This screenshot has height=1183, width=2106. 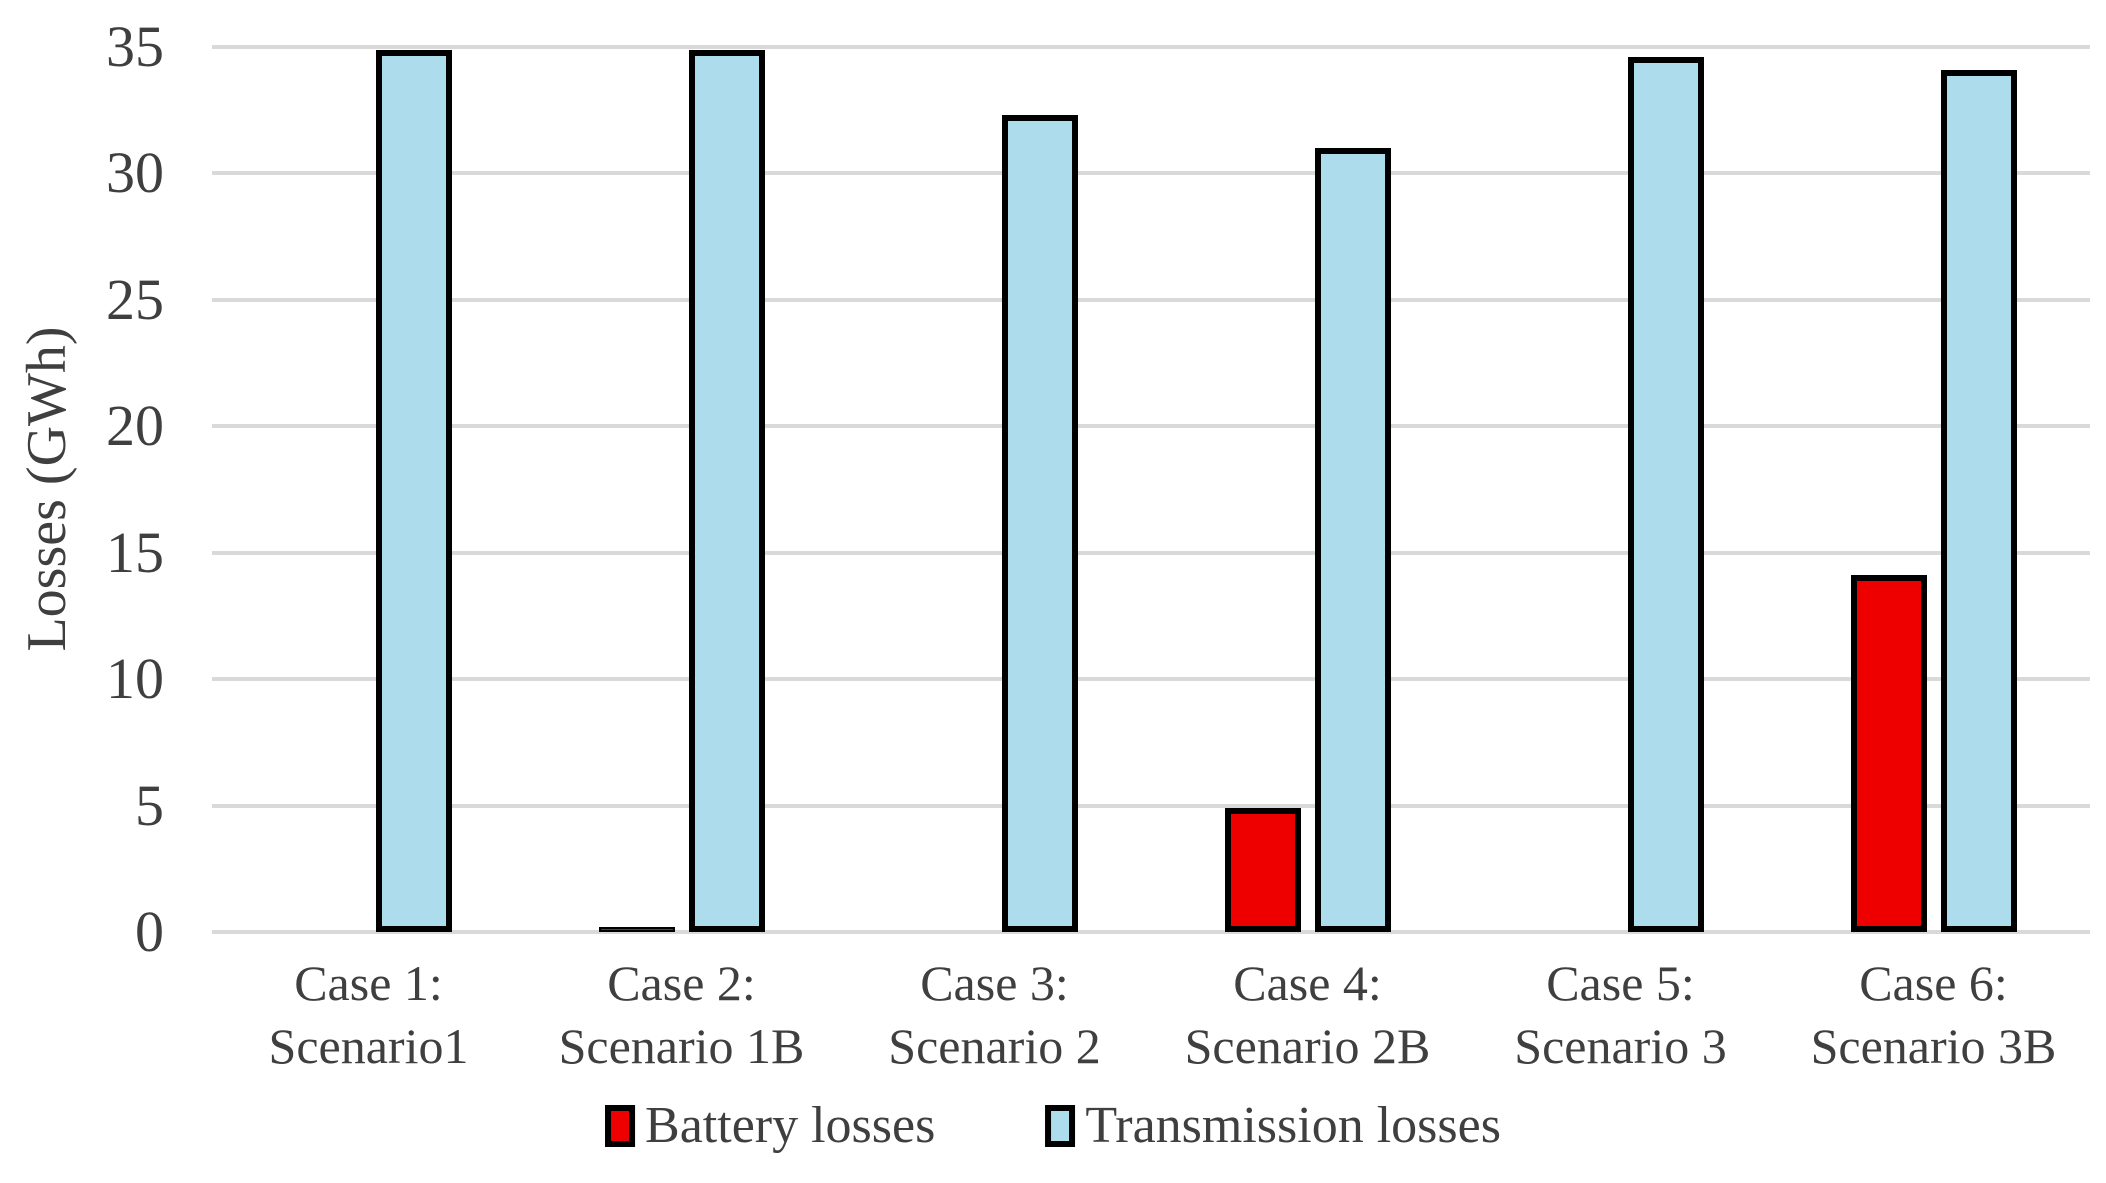 What do you see at coordinates (994, 1046) in the screenshot?
I see `x-category-label-line2: Scenario 2` at bounding box center [994, 1046].